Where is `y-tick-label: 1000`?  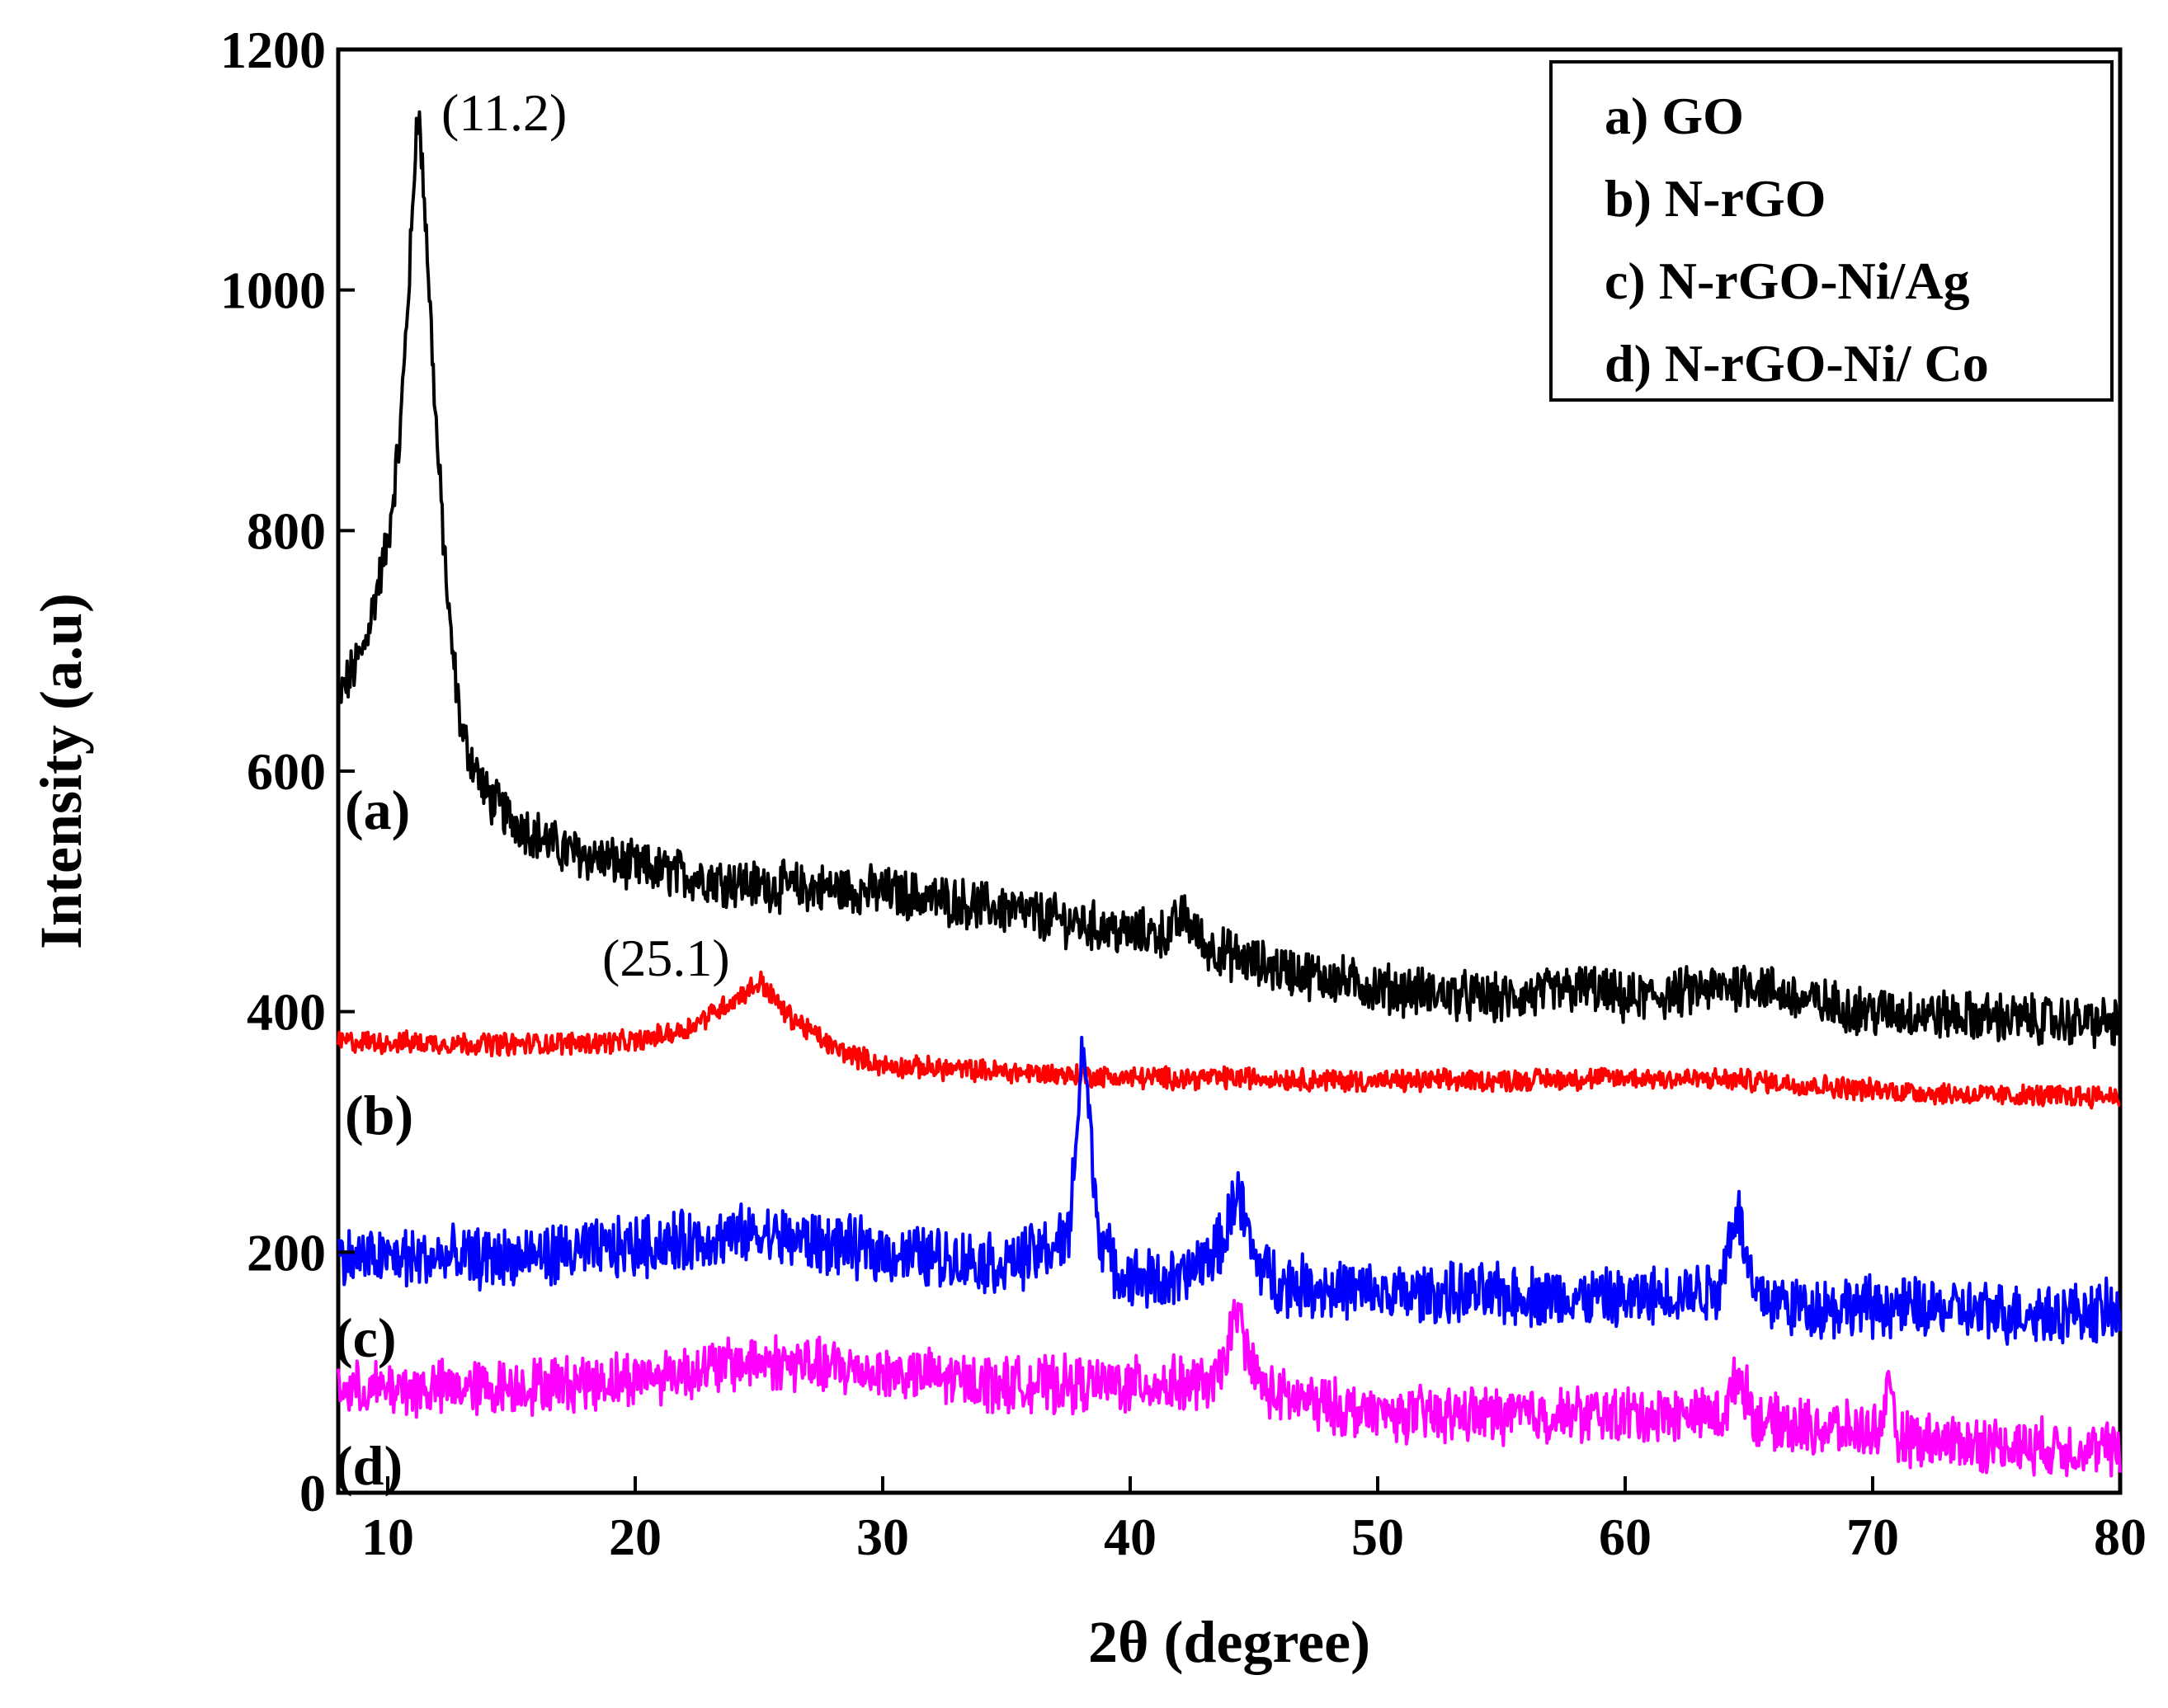 y-tick-label: 1000 is located at coordinates (273, 290).